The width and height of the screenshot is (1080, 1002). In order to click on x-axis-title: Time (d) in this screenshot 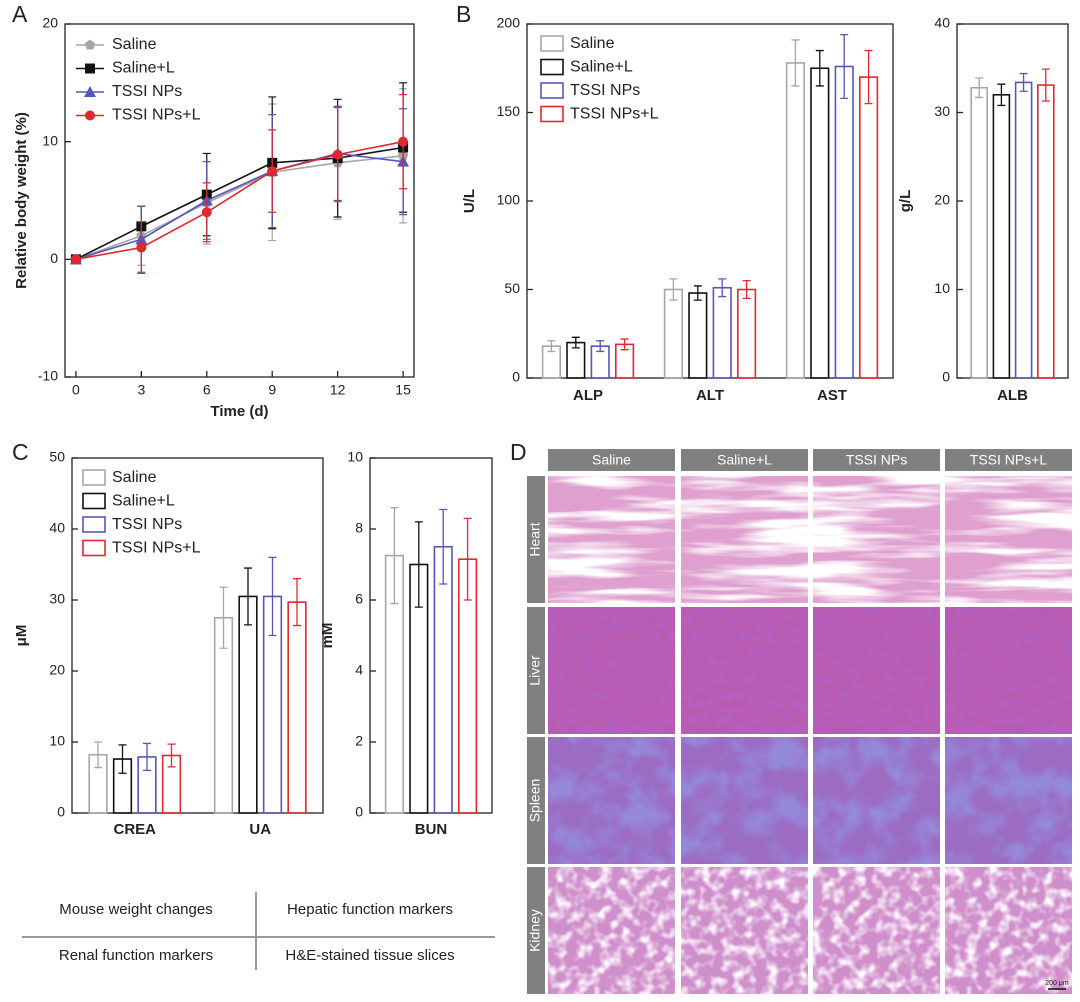, I will do `click(239, 411)`.